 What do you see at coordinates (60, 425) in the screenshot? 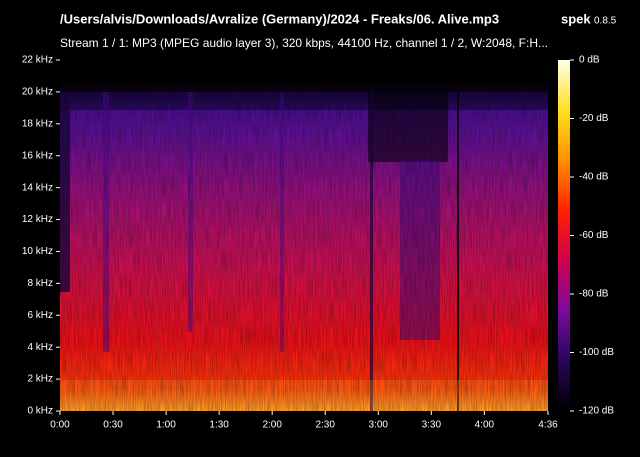
I see `x-tick-label: 0:00` at bounding box center [60, 425].